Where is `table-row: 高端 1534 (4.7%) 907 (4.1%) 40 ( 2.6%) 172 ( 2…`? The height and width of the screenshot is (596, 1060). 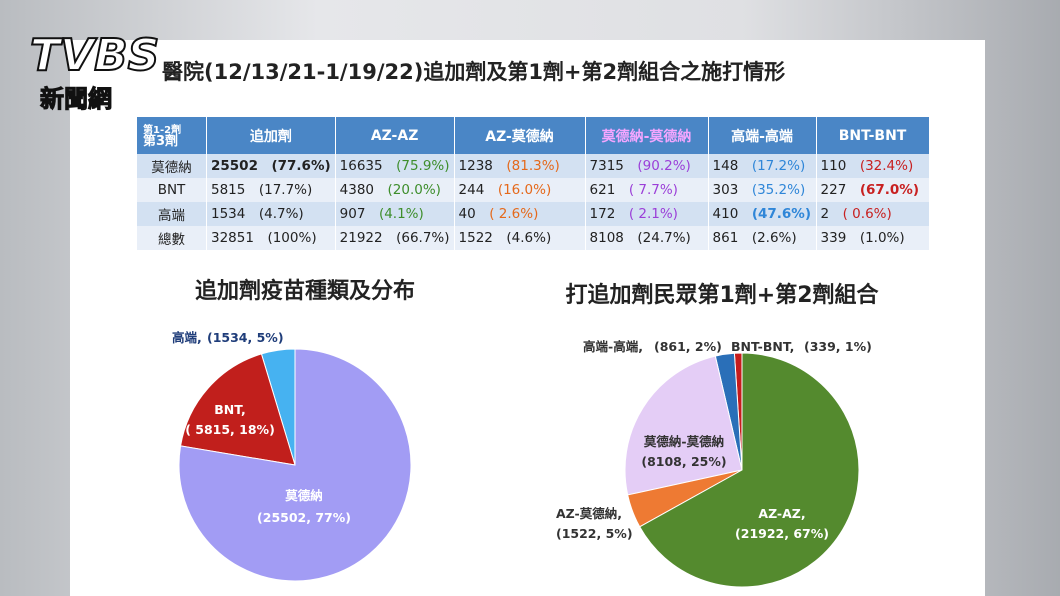 table-row: 高端 1534 (4.7%) 907 (4.1%) 40 ( 2.6%) 172 ( 2… is located at coordinates (533, 214).